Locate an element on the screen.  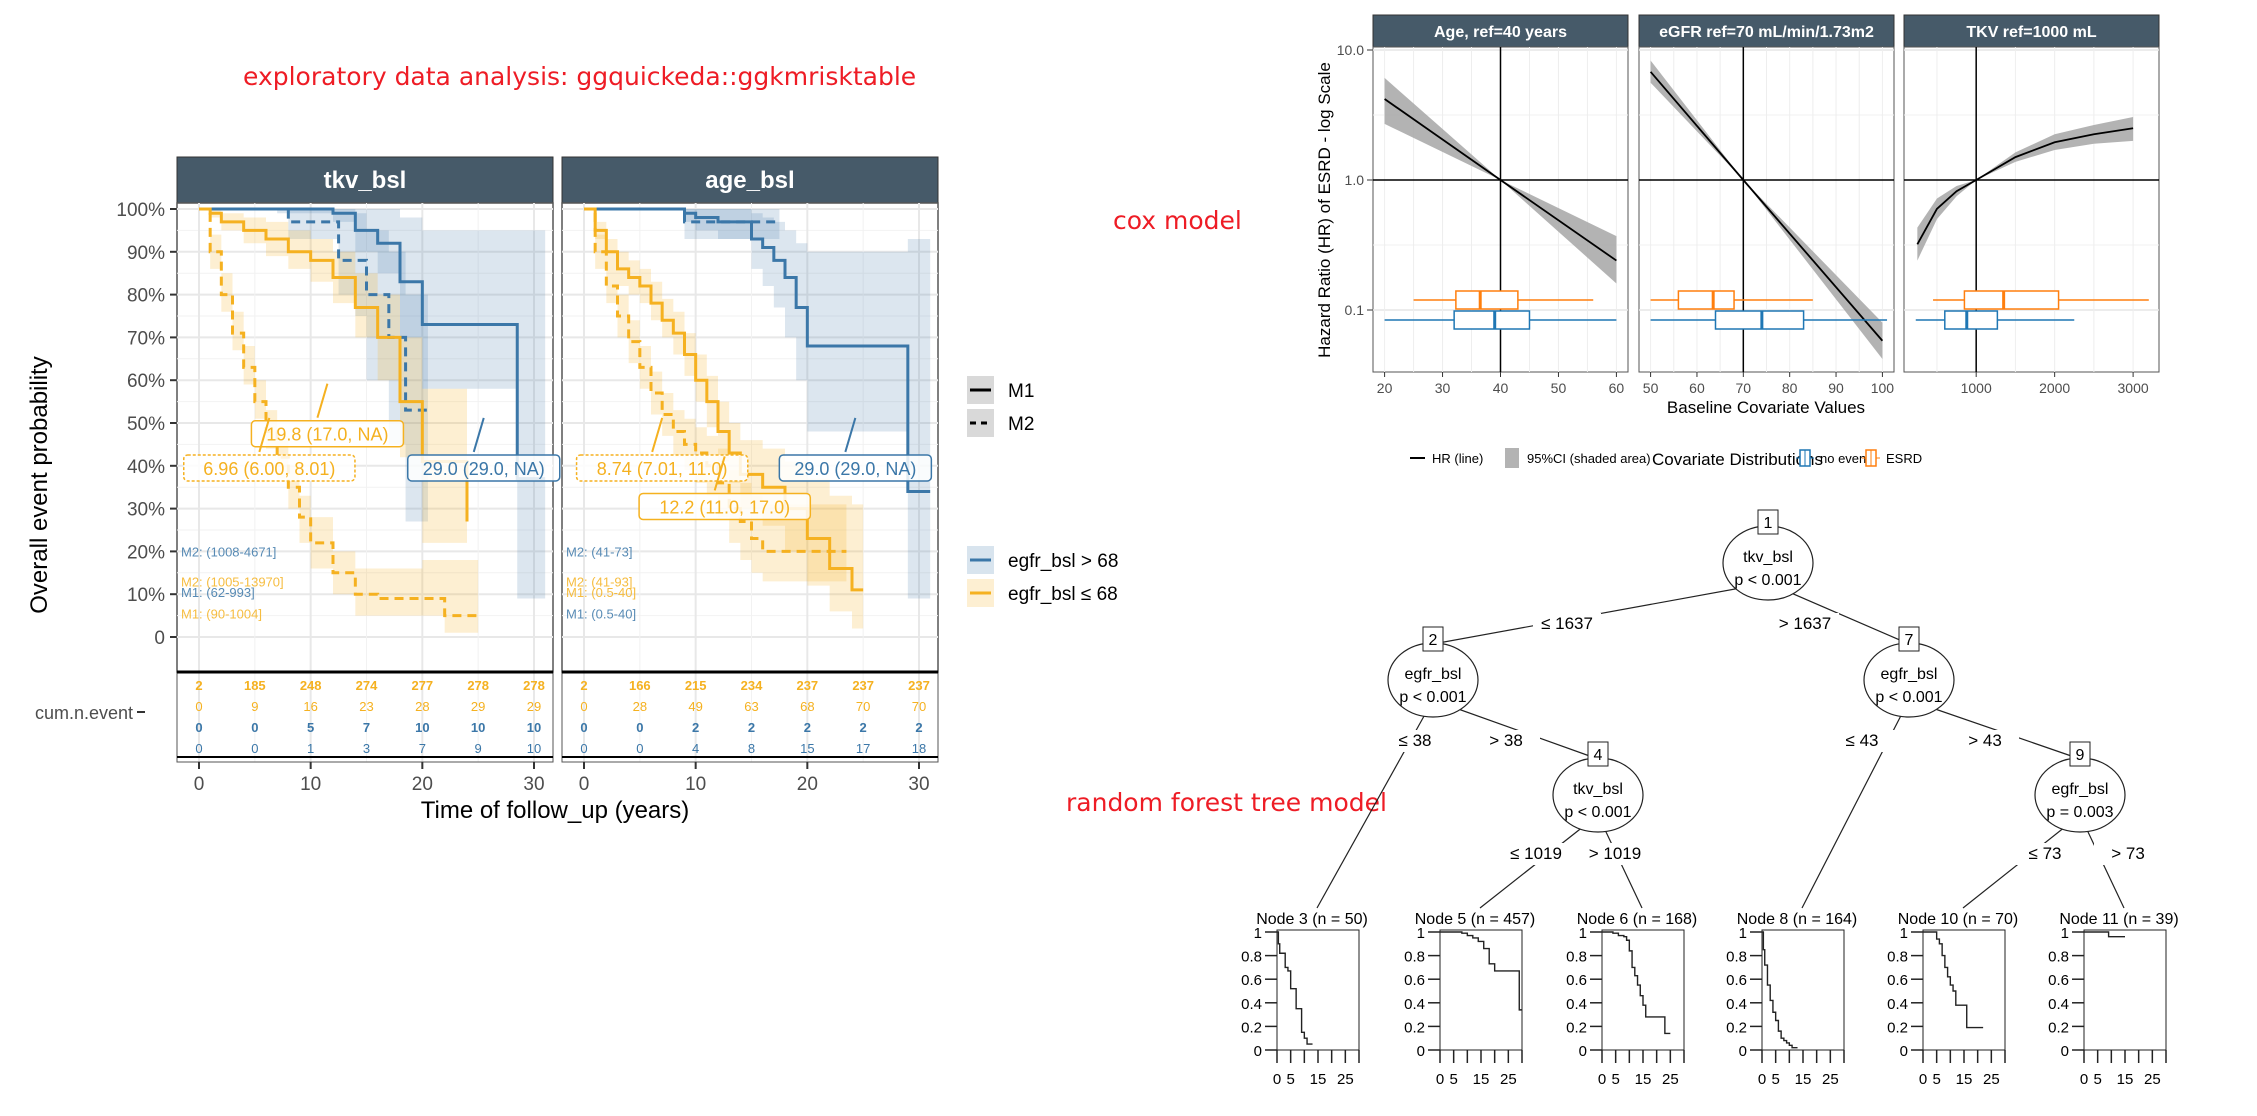
risk-table-cell: 17 is located at coordinates (863, 748).